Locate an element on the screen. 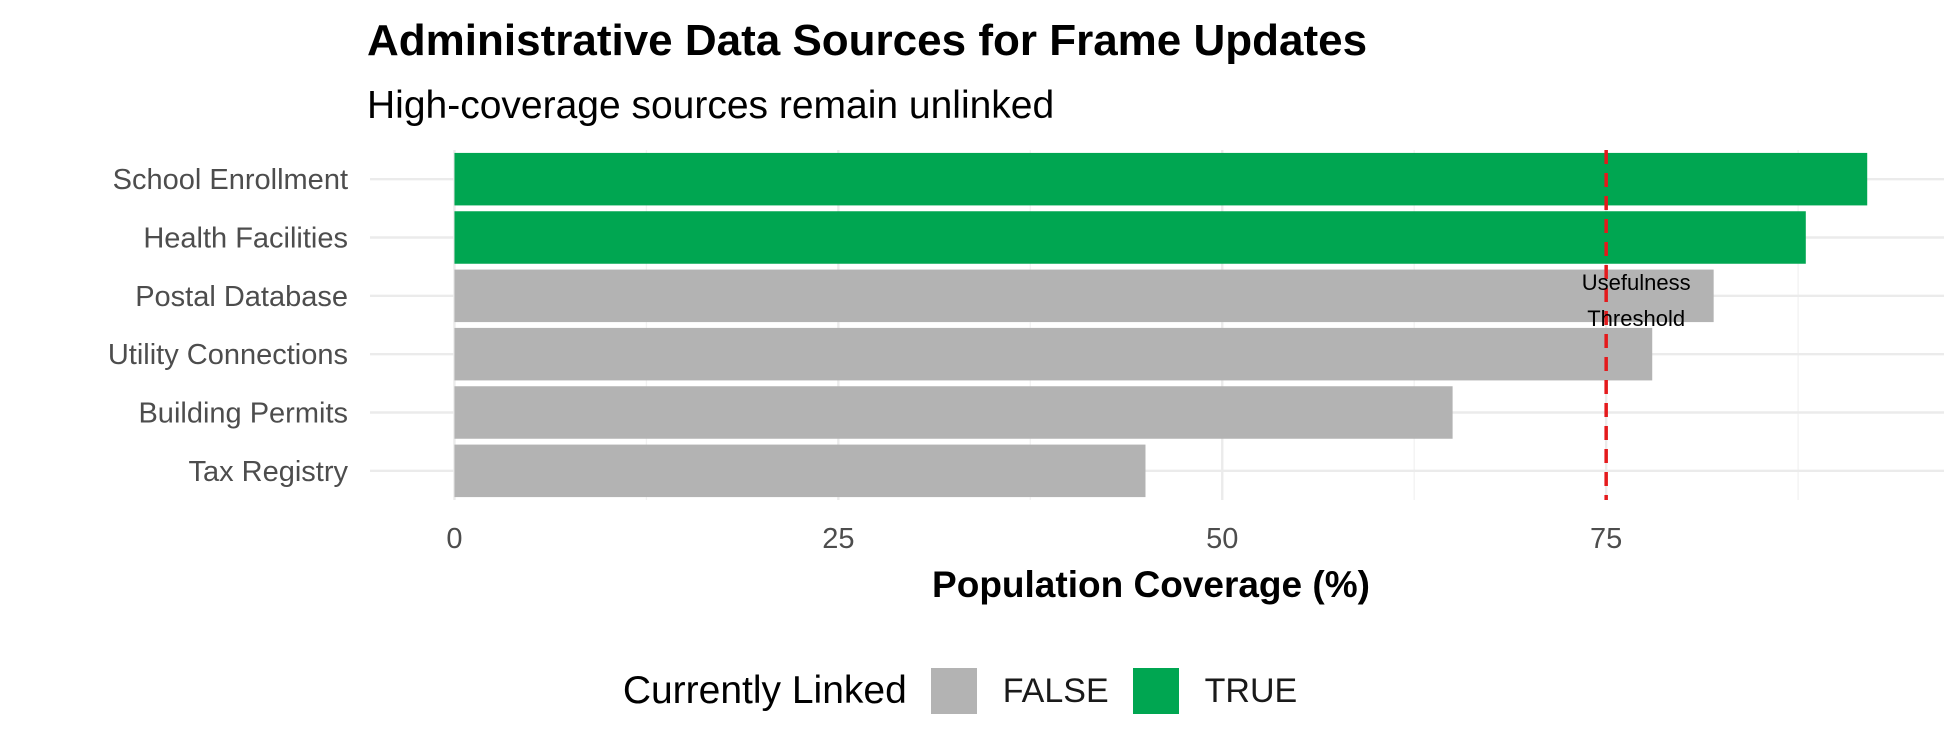 The height and width of the screenshot is (756, 1944). x-tick-label: 75 is located at coordinates (1606, 539).